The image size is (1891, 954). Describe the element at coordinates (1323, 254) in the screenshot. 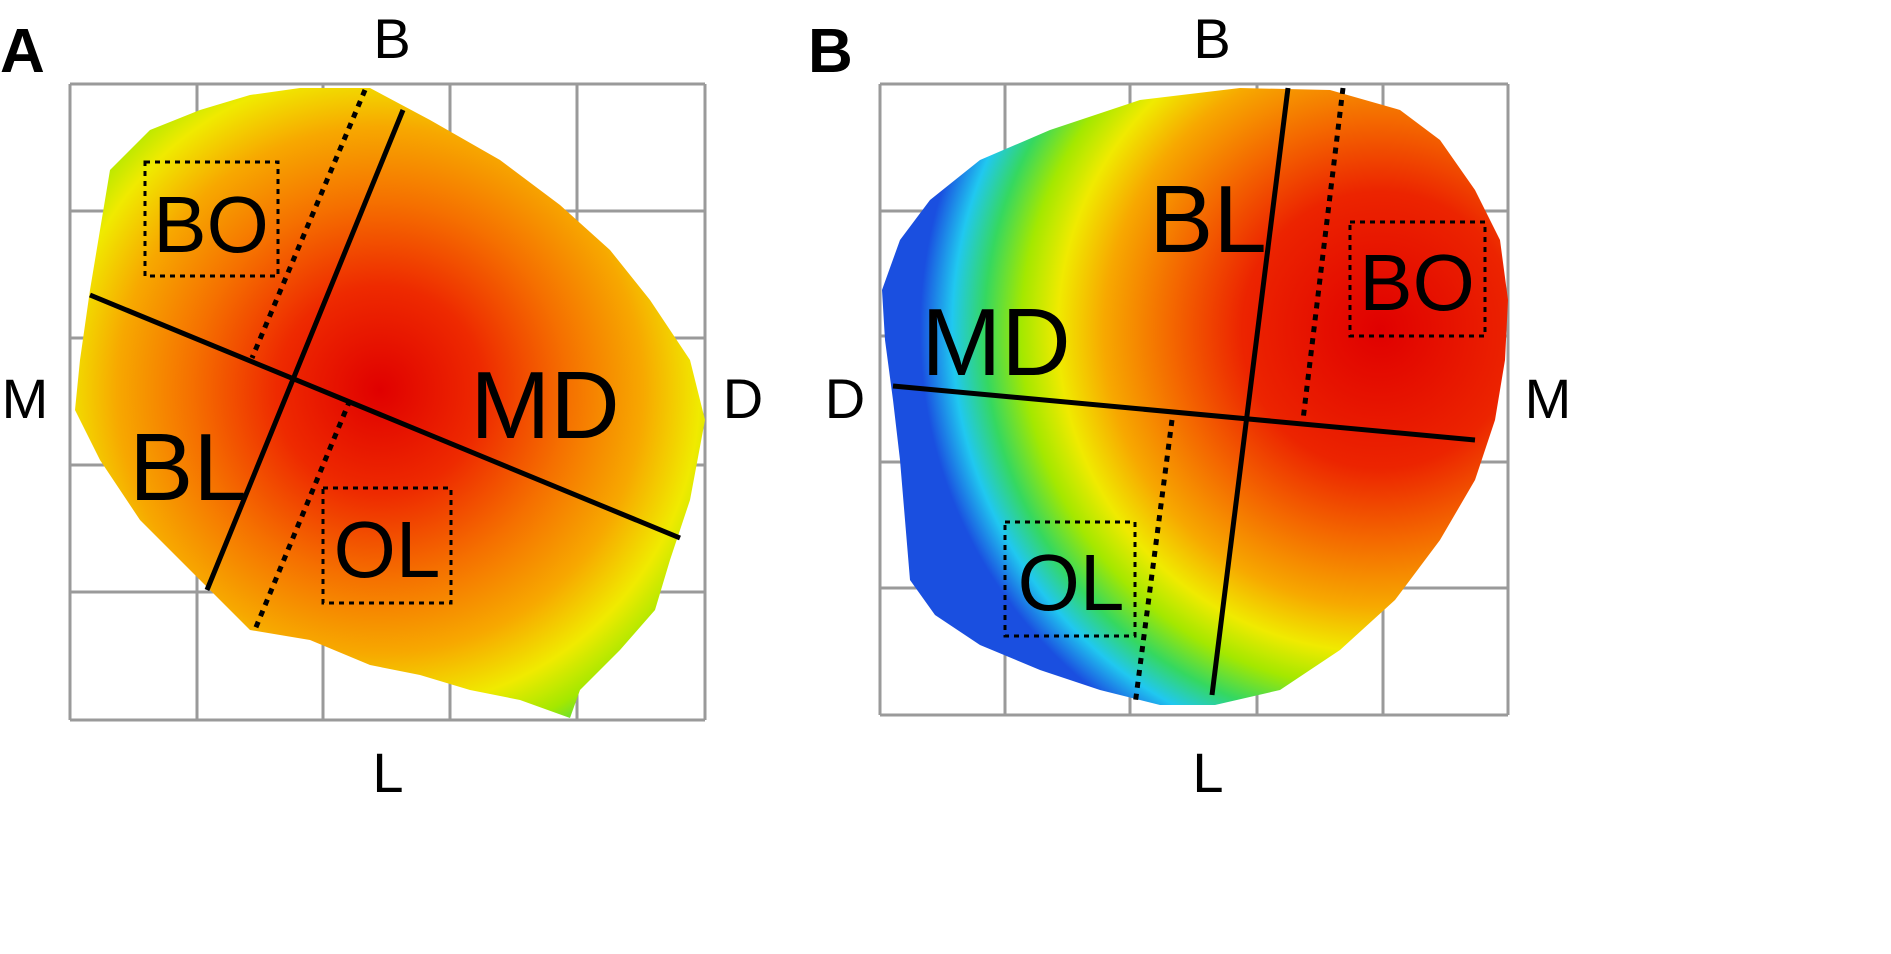

I see `dotted-divider-upper-b` at that location.